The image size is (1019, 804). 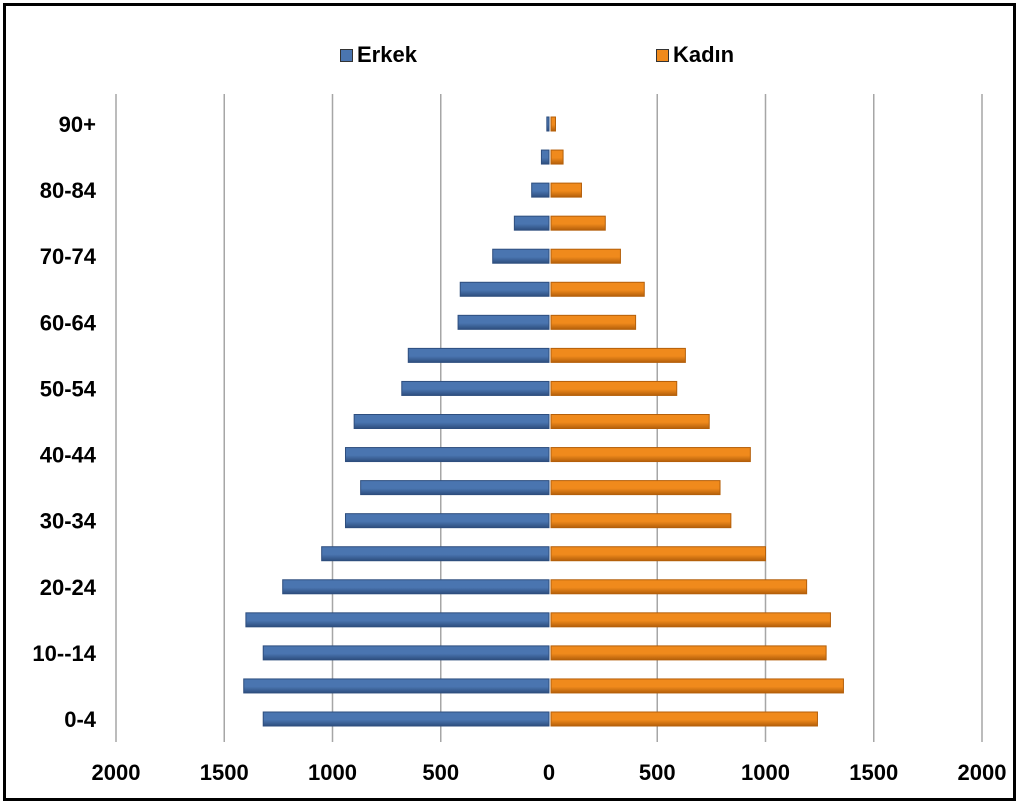 What do you see at coordinates (68, 388) in the screenshot?
I see `category-label: 50-54` at bounding box center [68, 388].